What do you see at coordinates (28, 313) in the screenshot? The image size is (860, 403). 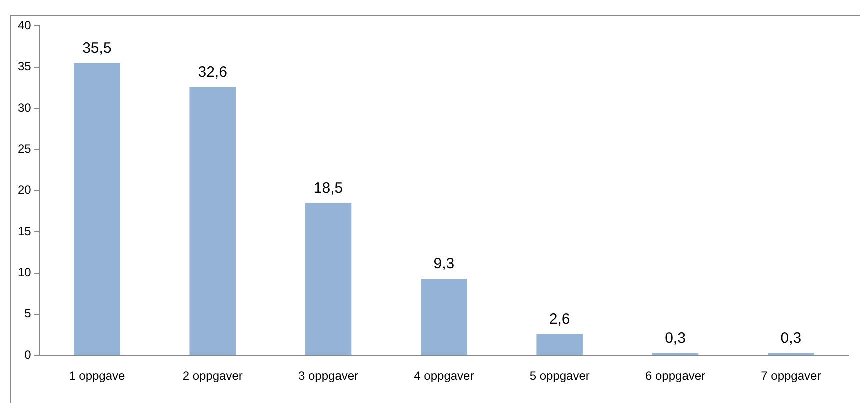 I see `y-tick-label: 5` at bounding box center [28, 313].